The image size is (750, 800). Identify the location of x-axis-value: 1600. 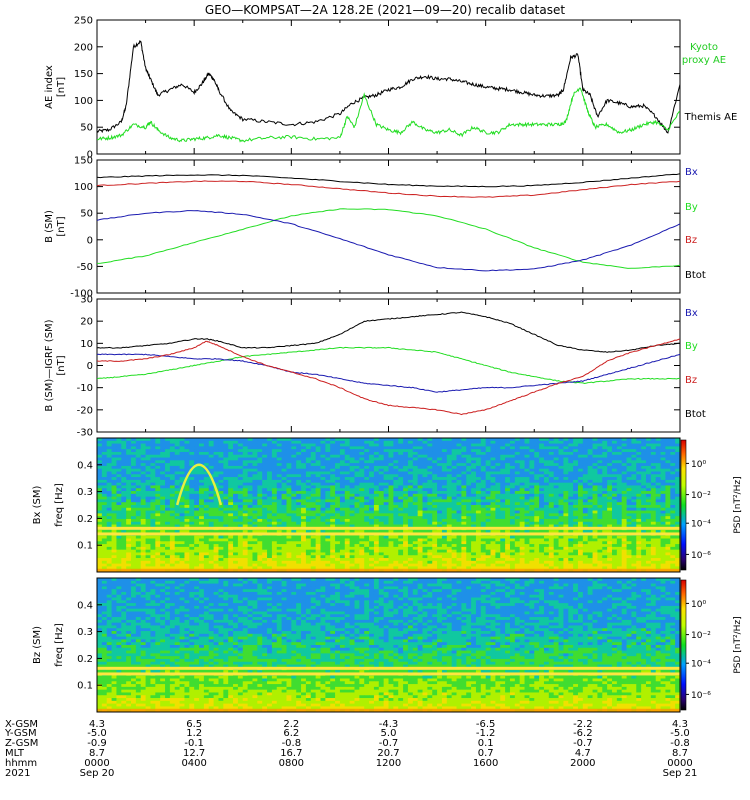
(485, 763).